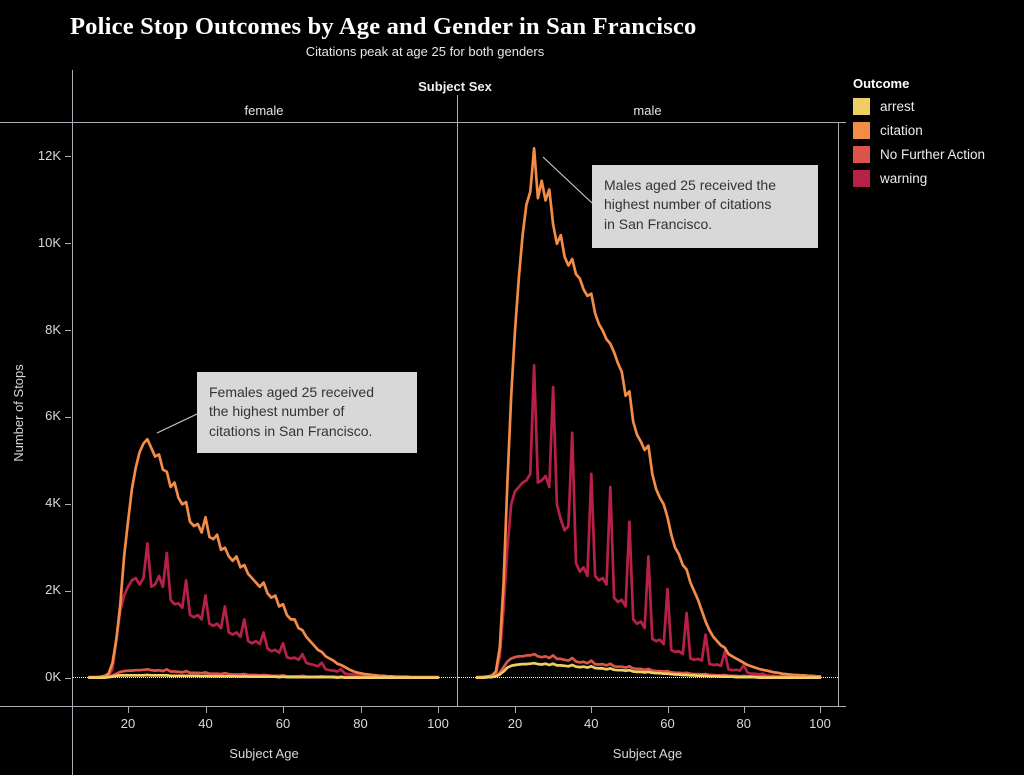 Image resolution: width=1024 pixels, height=775 pixels. Describe the element at coordinates (648, 521) in the screenshot. I see `male-warning-line` at that location.